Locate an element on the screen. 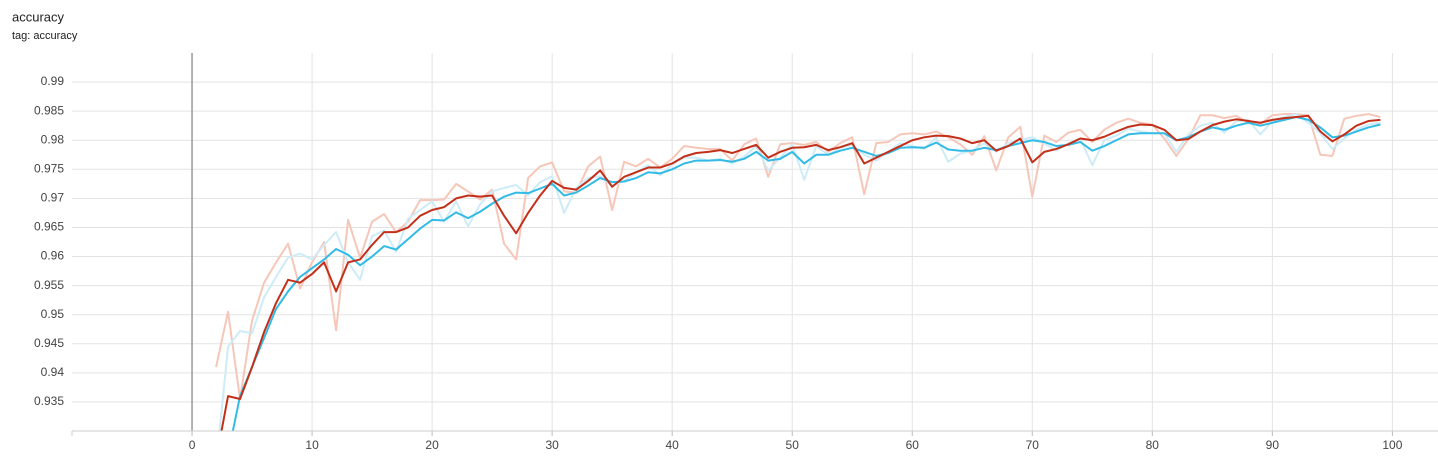 Image resolution: width=1438 pixels, height=457 pixels. x-tick-label: 10 is located at coordinates (312, 445).